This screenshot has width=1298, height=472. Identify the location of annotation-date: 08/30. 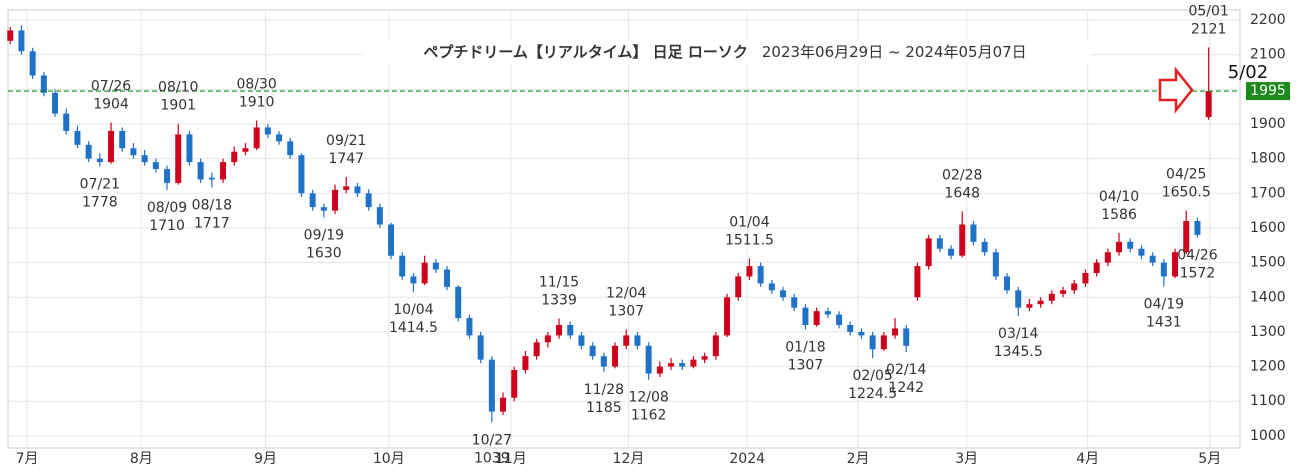
(256, 85).